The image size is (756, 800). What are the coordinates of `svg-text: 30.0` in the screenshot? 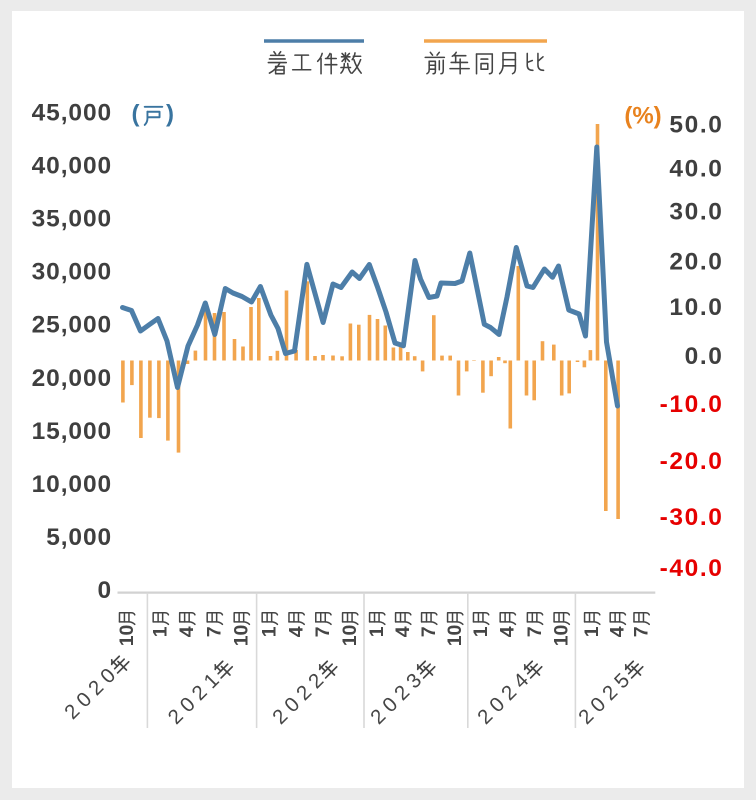 It's located at (696, 212).